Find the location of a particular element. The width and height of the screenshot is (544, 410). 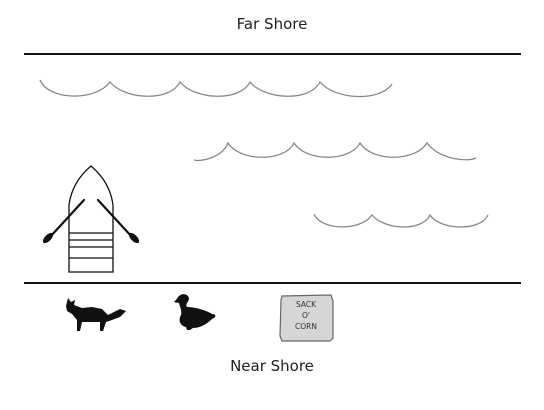

duck-icon is located at coordinates (195, 312).